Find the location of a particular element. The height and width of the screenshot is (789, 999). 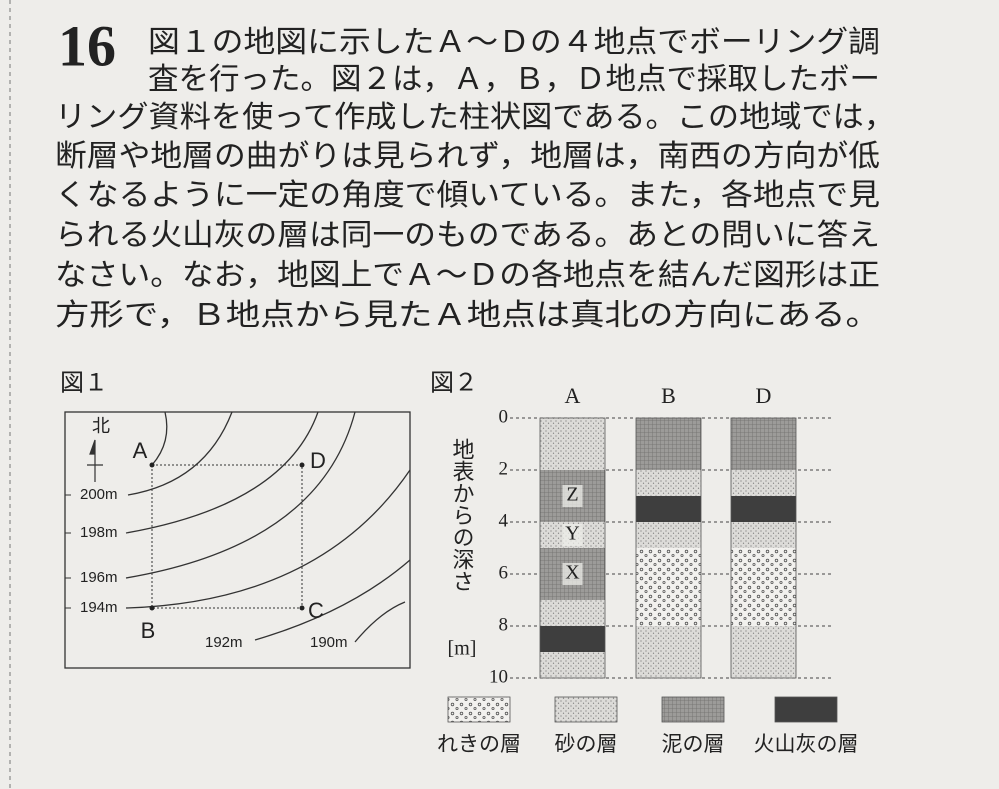

map-frame is located at coordinates (237, 540).